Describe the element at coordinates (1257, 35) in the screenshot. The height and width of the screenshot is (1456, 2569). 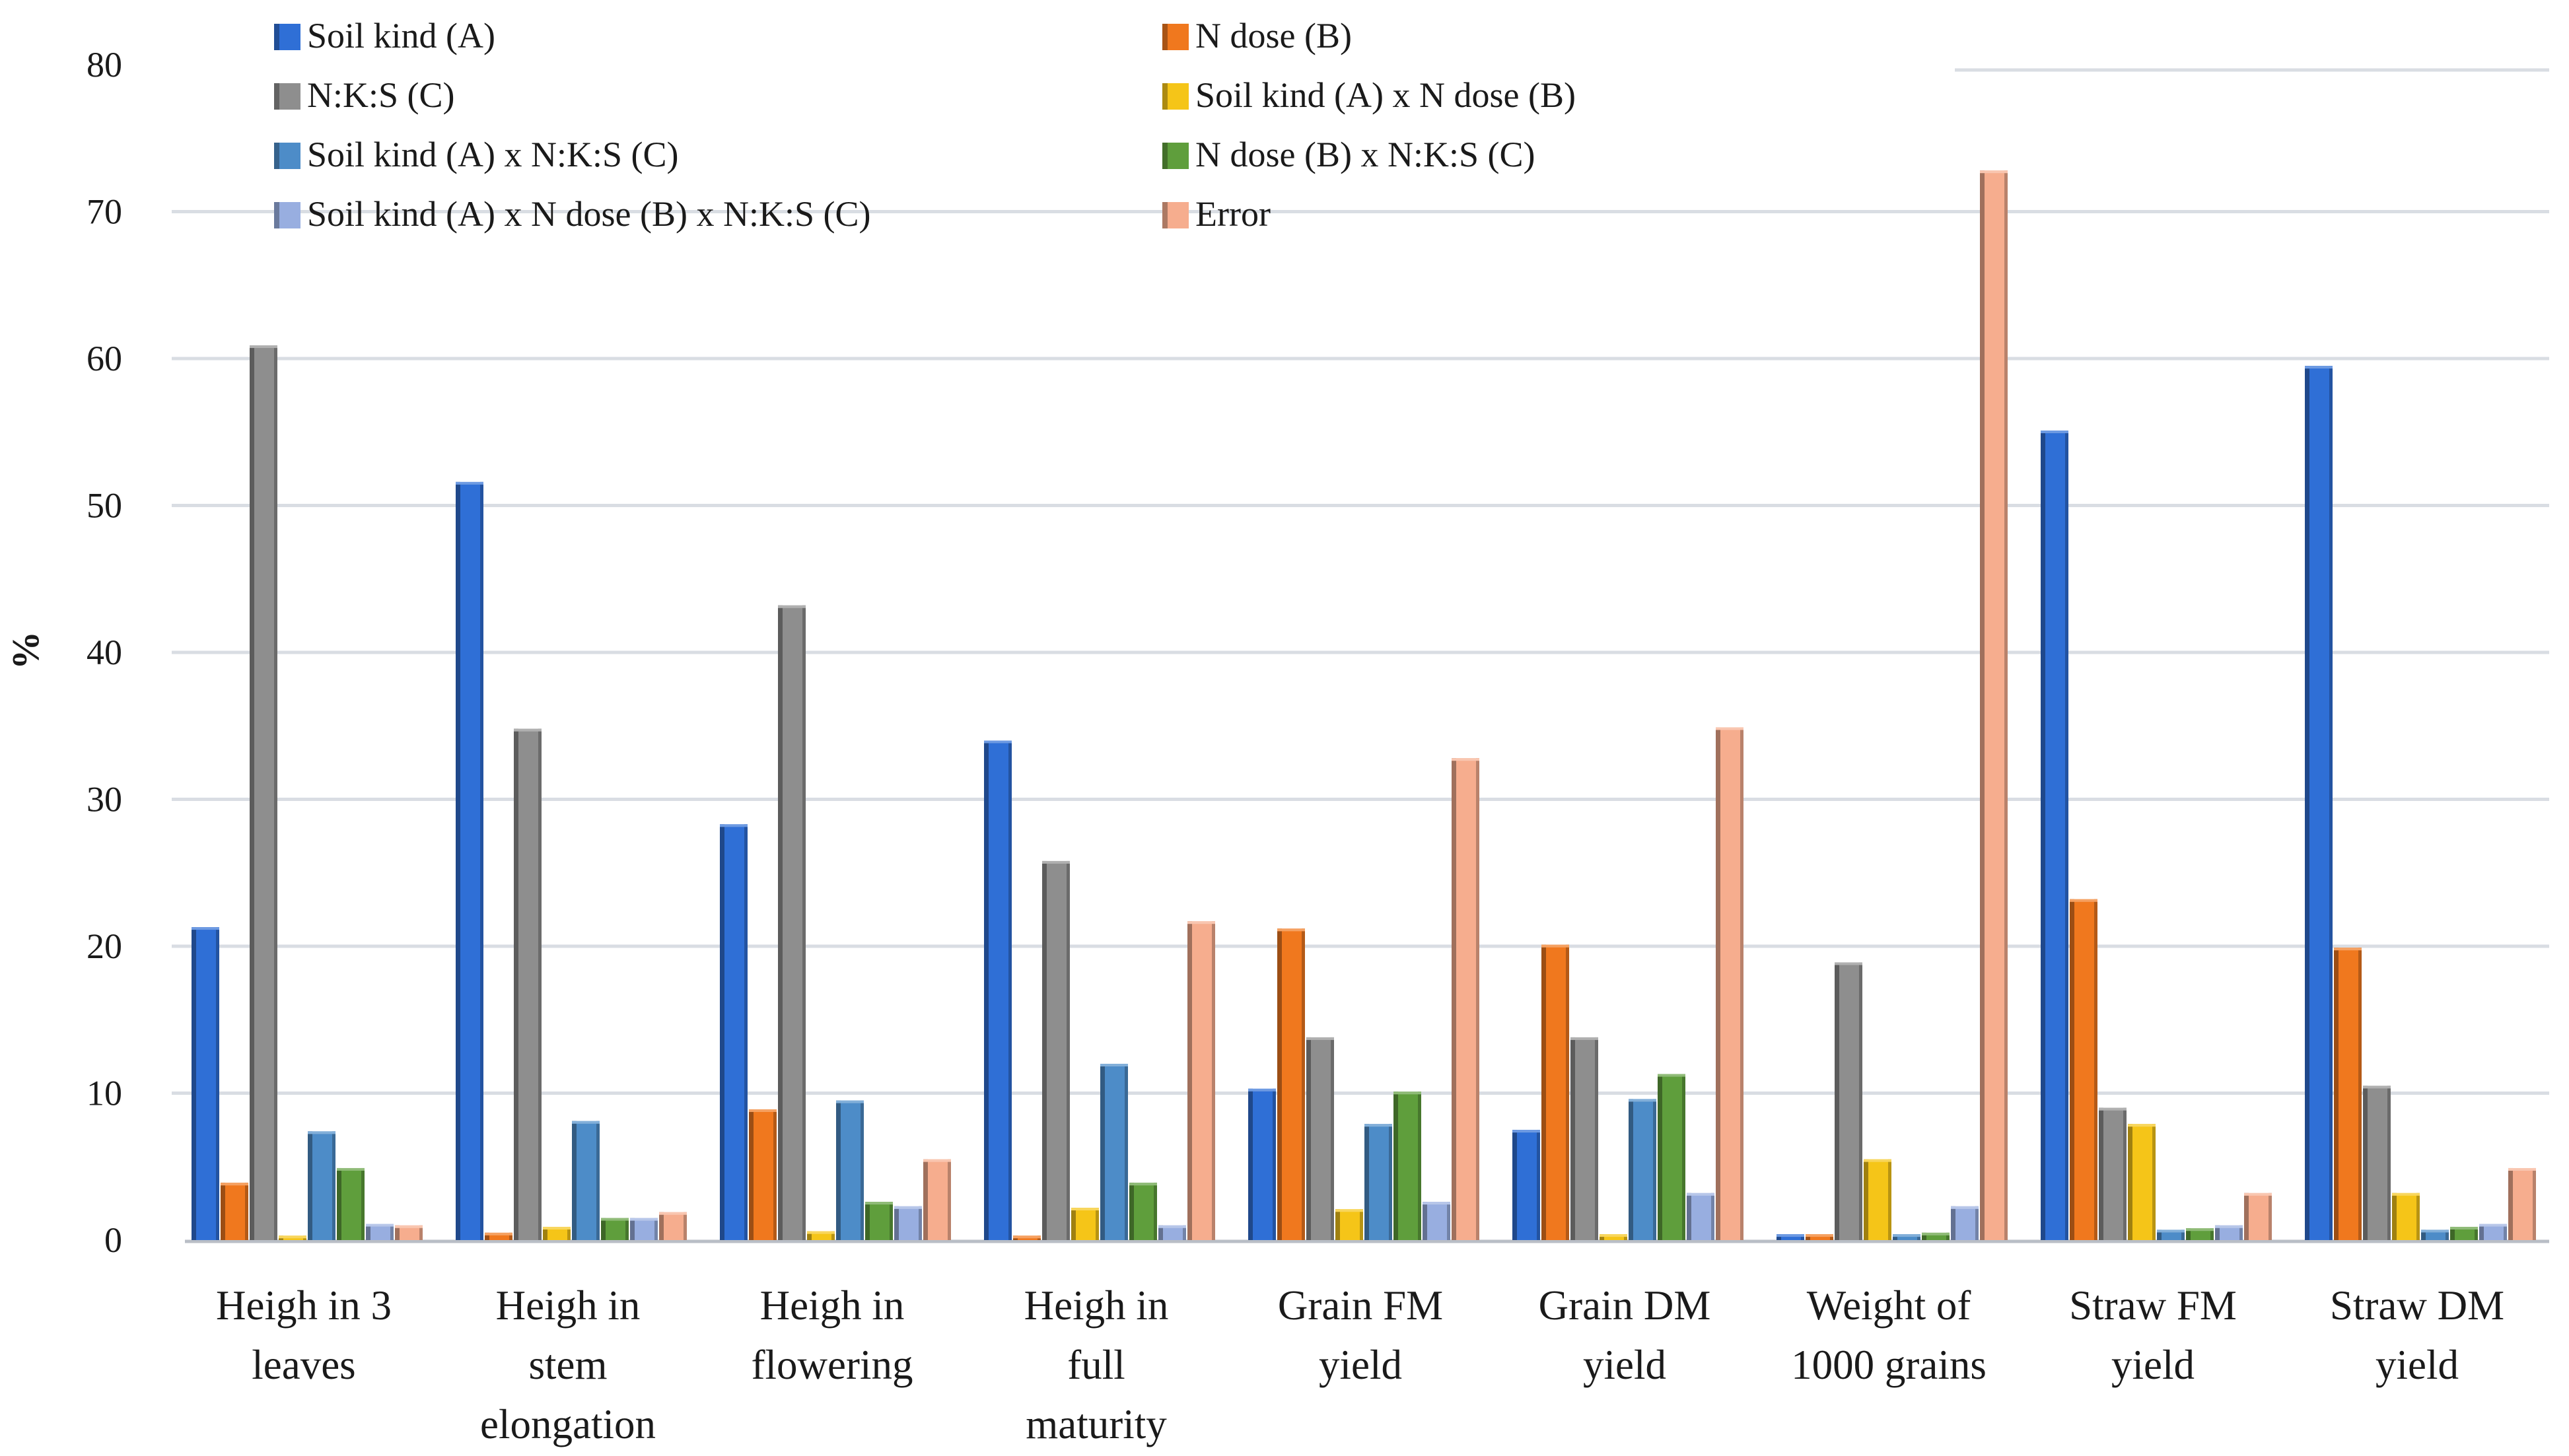
I see `legend-item: N dose (B)` at that location.